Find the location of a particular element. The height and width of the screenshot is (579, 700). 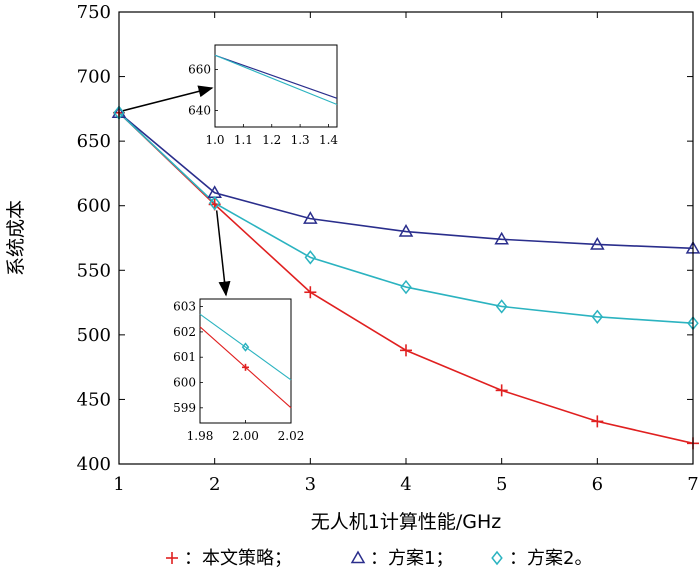

legend-label-1: ：本文策略； is located at coordinates (238, 558).